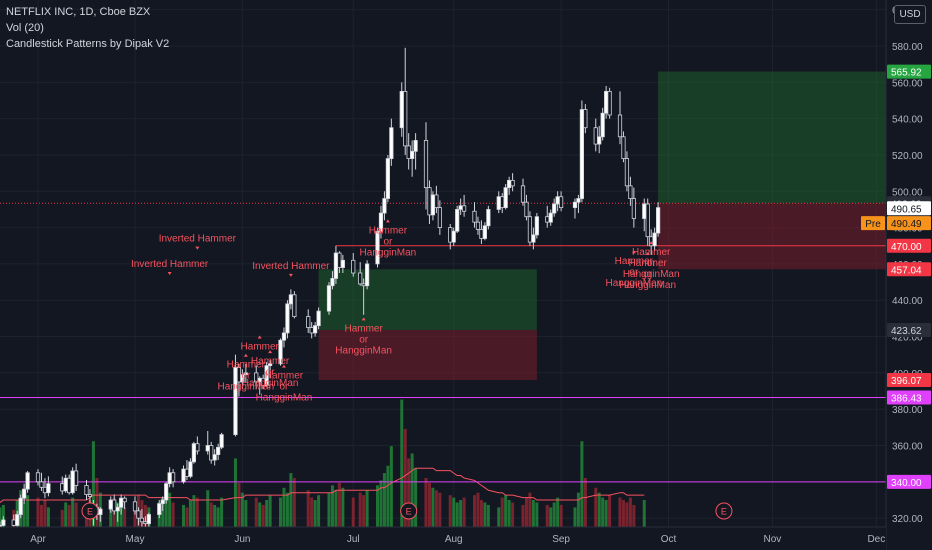 The image size is (932, 550). Describe the element at coordinates (906, 331) in the screenshot. I see `price-label: 423.62` at that location.